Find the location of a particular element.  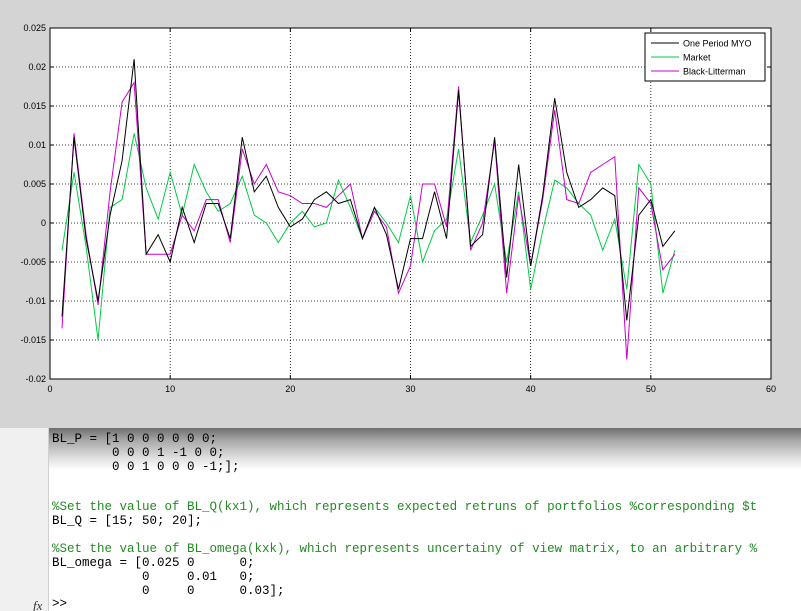

y-tick-label: -0.01 is located at coordinates (35, 301).